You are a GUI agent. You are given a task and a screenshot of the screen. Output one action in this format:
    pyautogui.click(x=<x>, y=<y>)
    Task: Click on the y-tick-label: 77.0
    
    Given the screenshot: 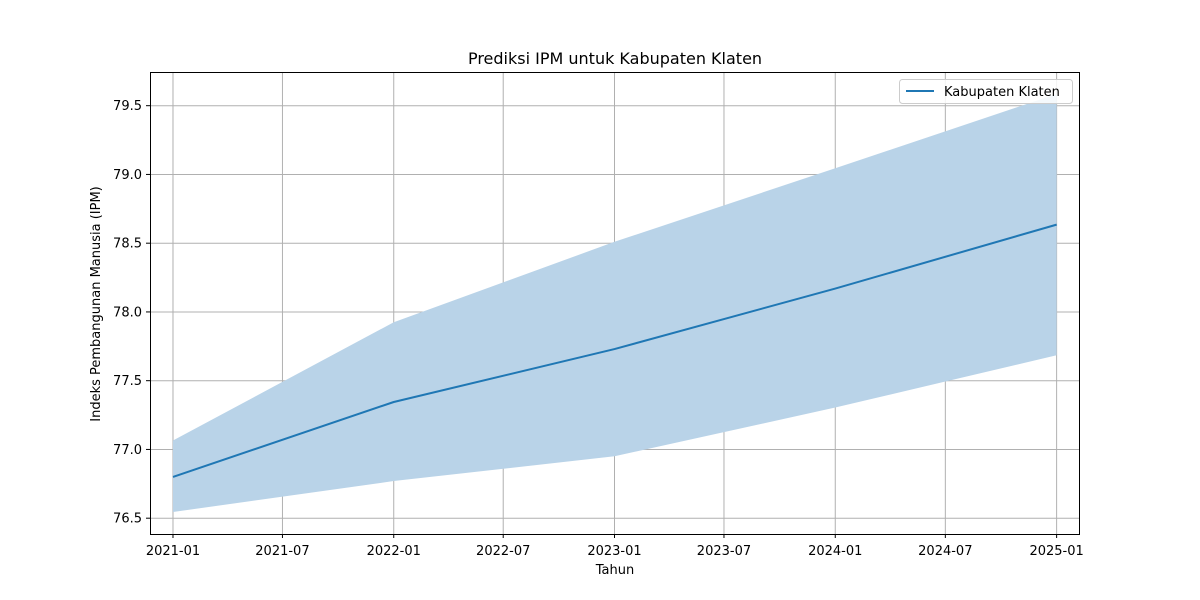 What is the action you would take?
    pyautogui.click(x=127, y=450)
    